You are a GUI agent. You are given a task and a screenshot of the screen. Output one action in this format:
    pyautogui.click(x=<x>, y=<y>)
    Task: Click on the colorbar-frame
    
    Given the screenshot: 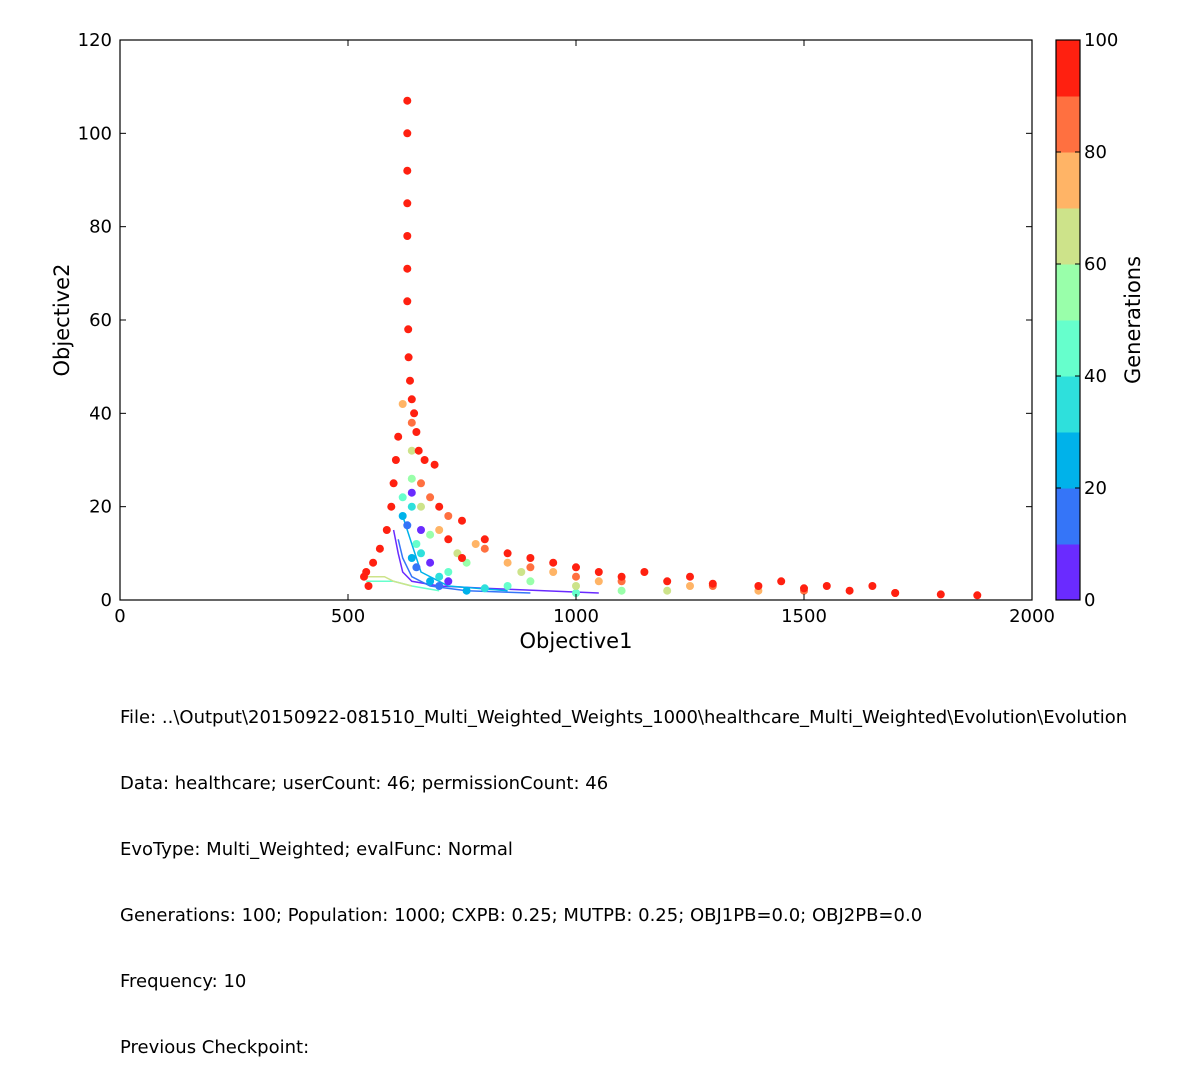 What is the action you would take?
    pyautogui.click(x=1068, y=320)
    